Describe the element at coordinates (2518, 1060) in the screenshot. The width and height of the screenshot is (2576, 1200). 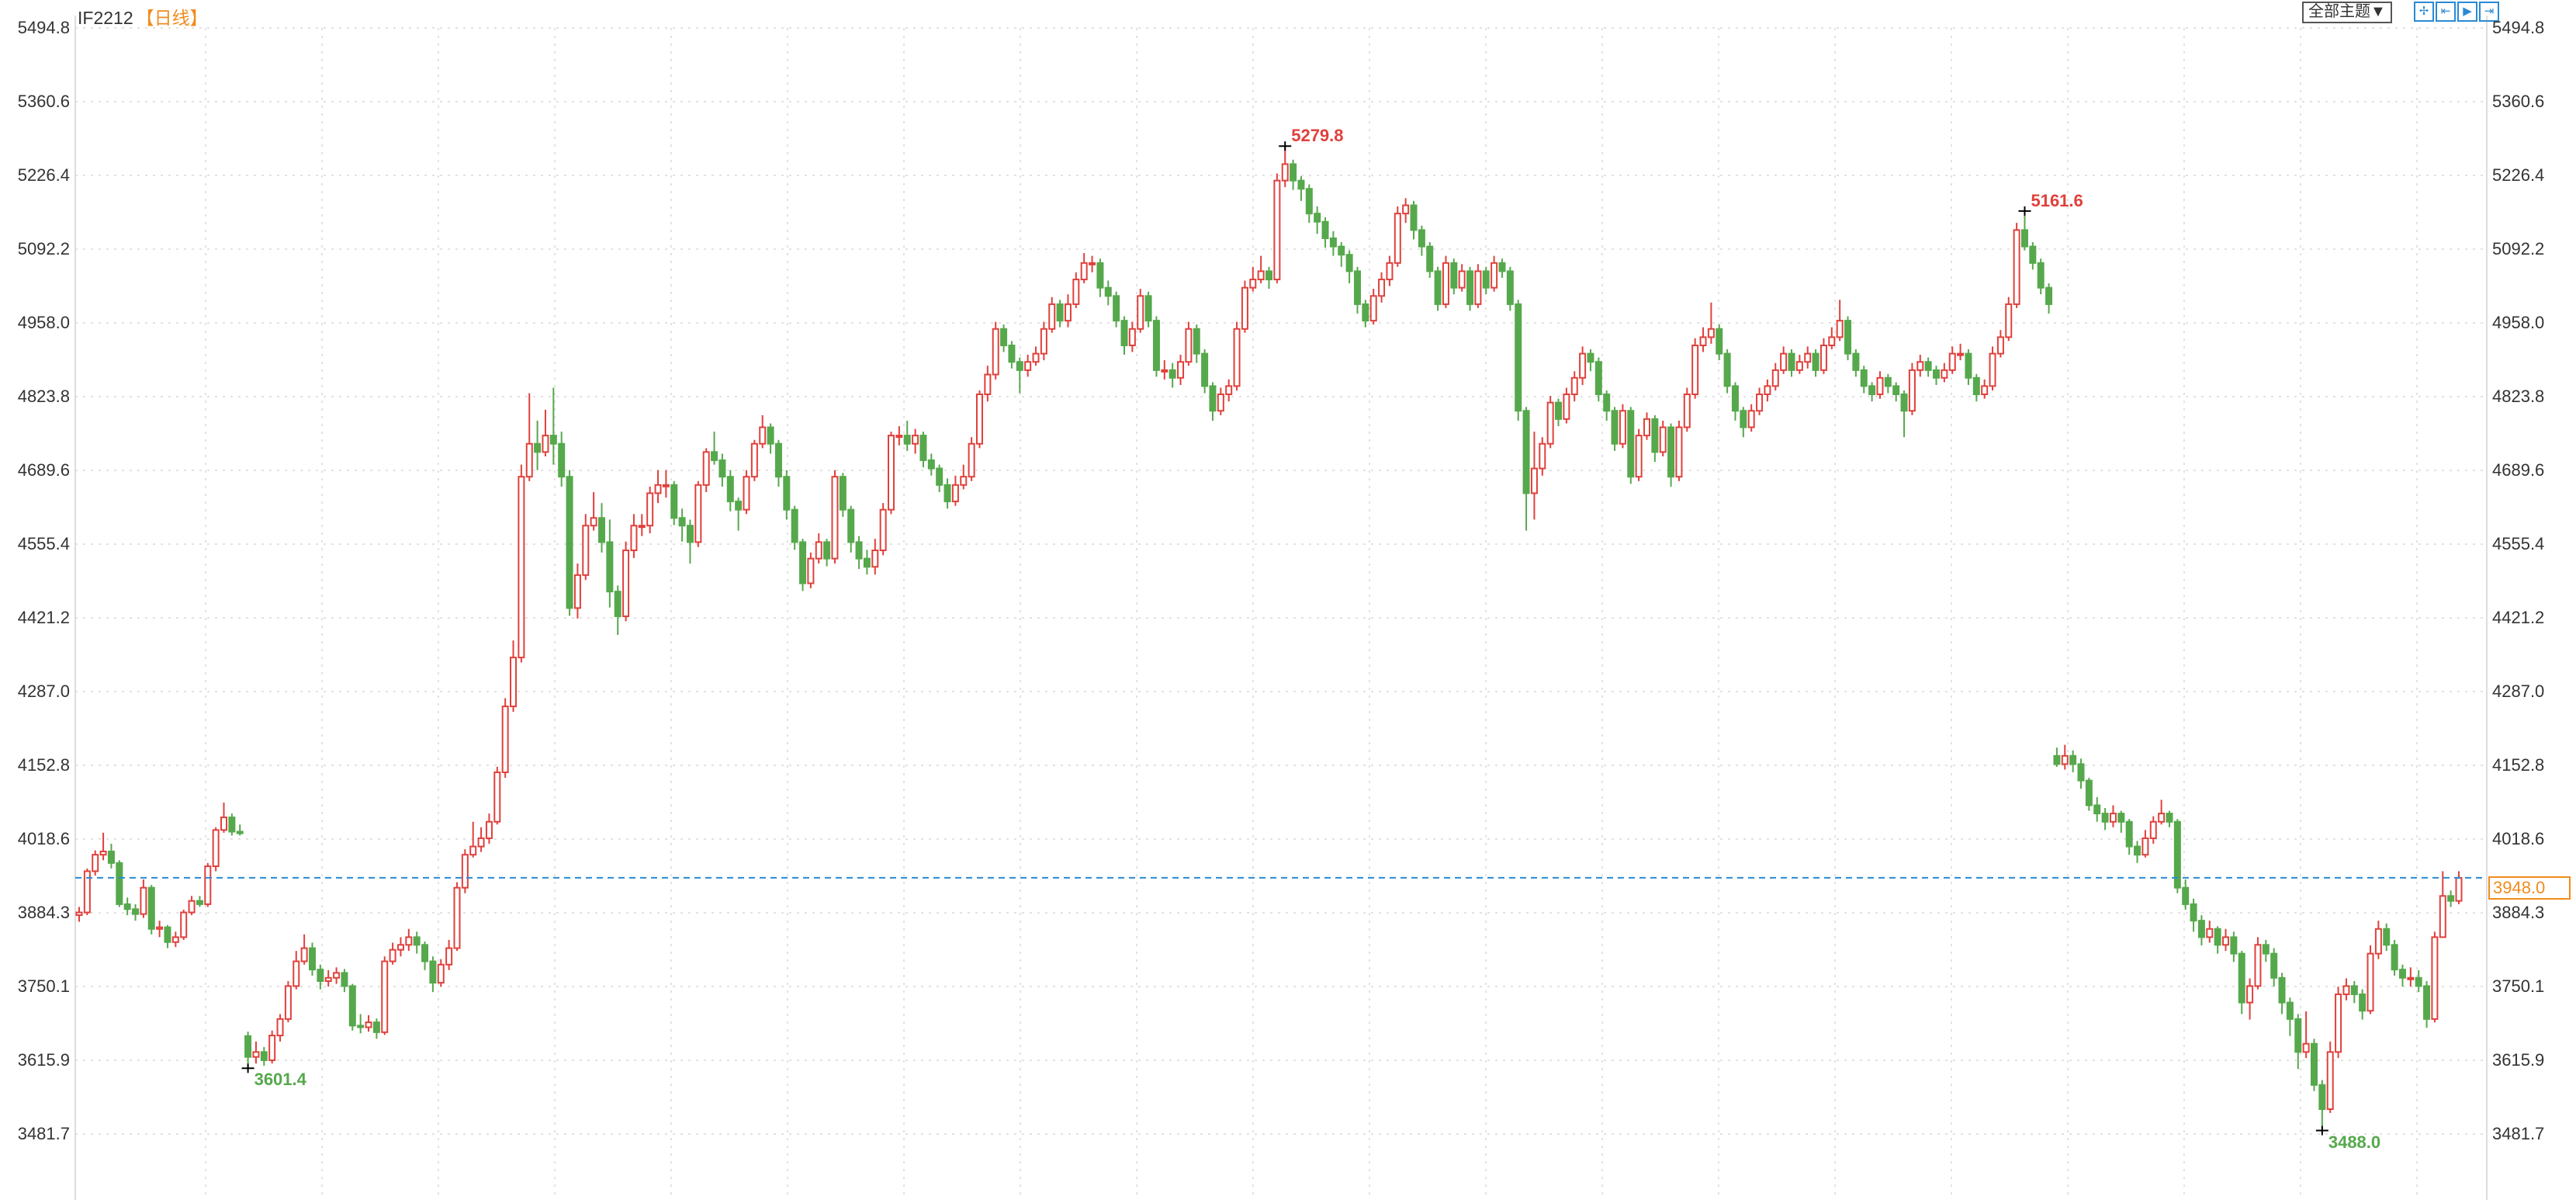
I see `right-axis-tick-label: 3615.9` at that location.